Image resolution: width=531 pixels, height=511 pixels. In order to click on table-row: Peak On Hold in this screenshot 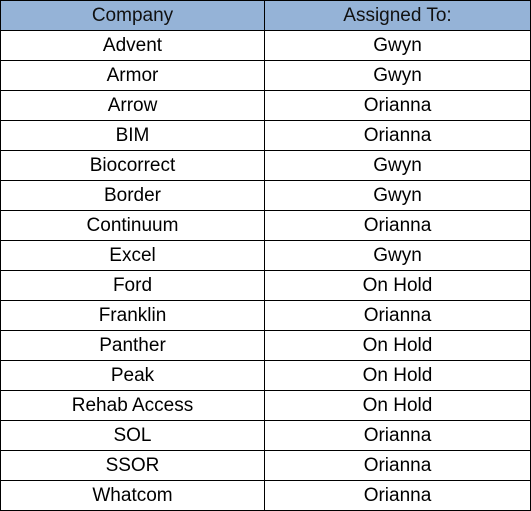, I will do `click(265, 375)`.